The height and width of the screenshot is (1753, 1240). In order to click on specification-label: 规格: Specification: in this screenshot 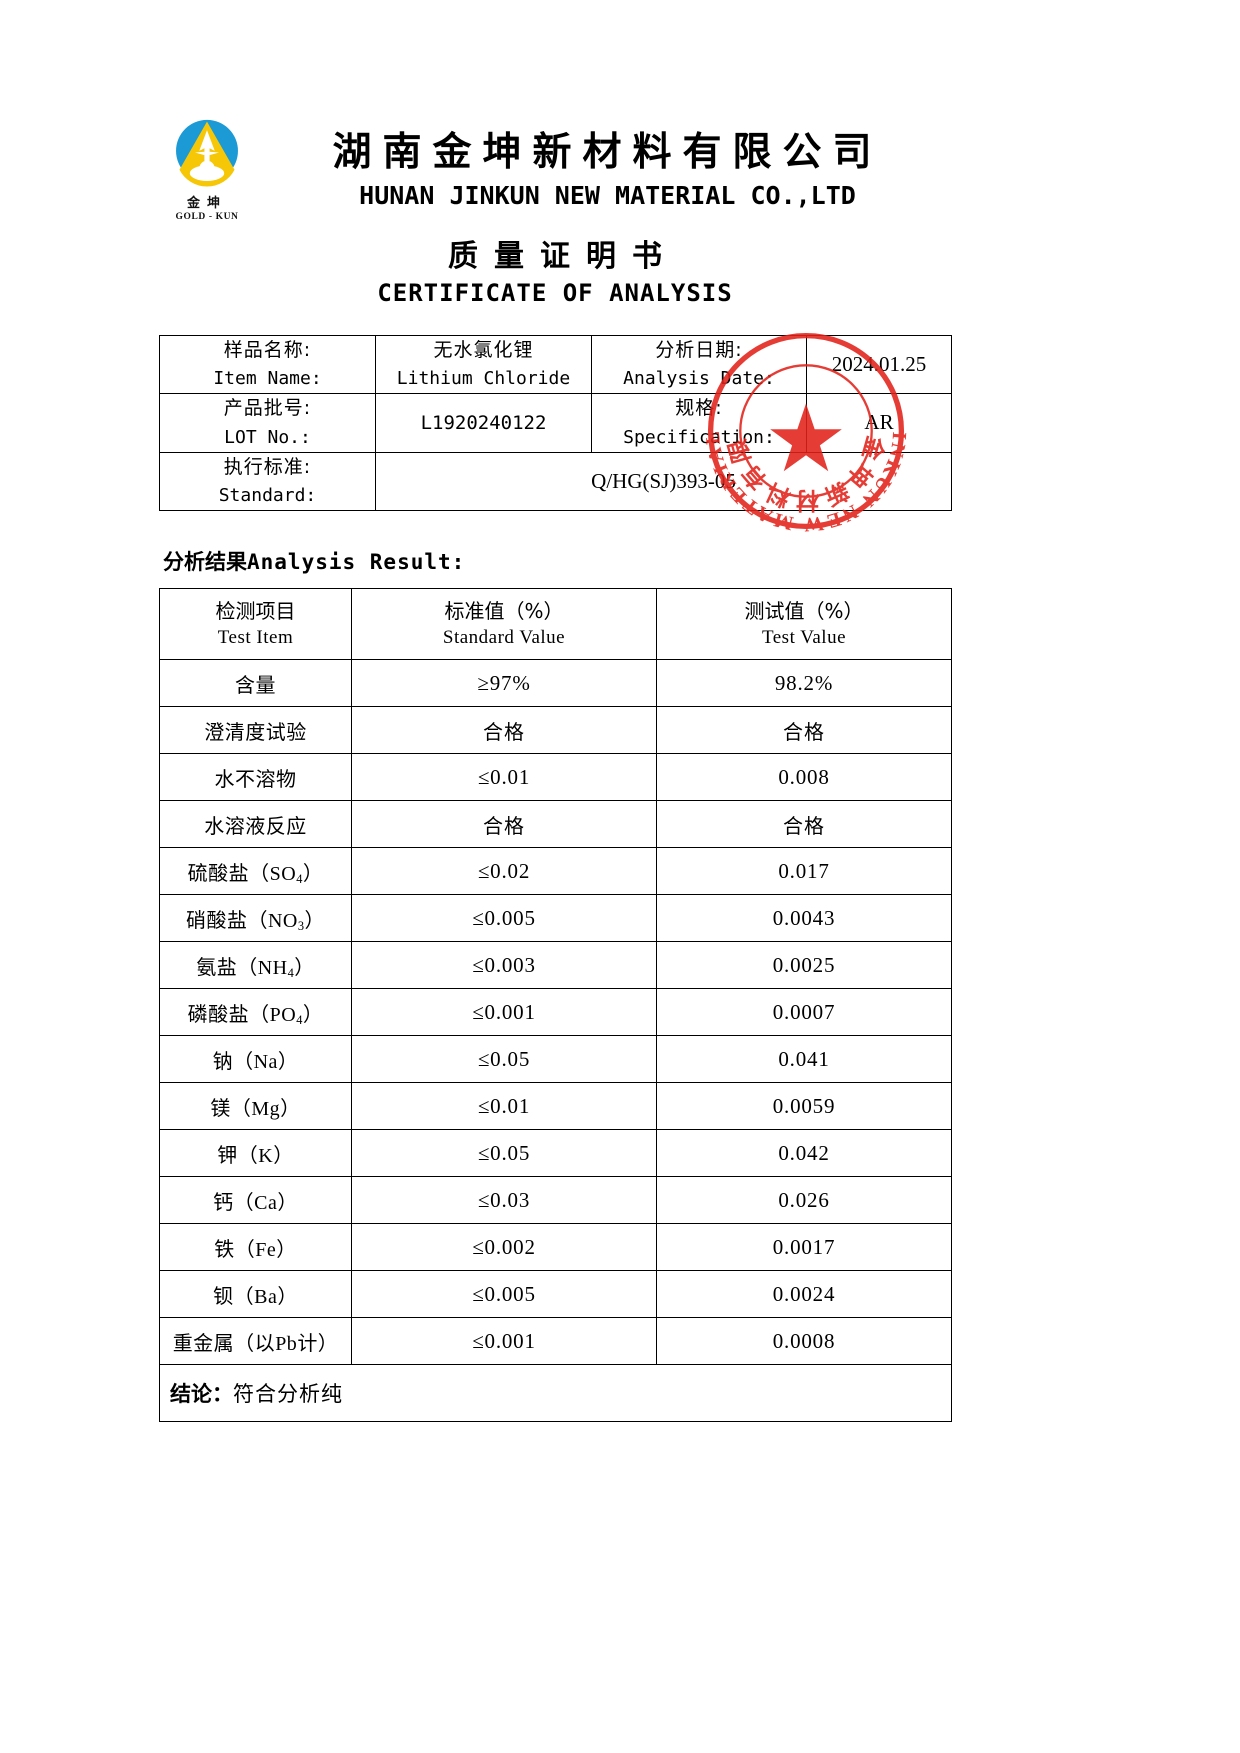, I will do `click(699, 423)`.